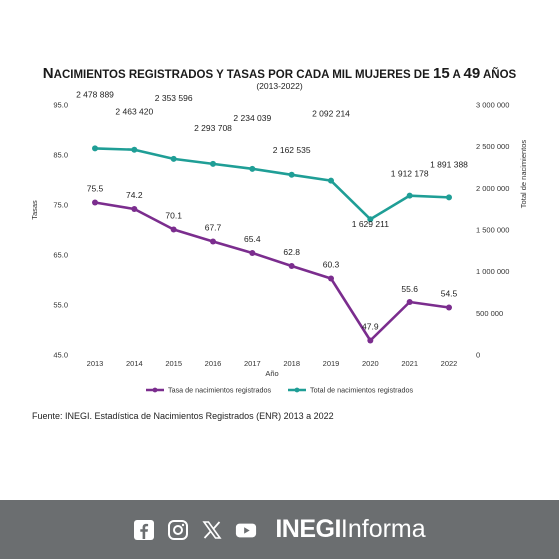 This screenshot has width=559, height=559. Describe the element at coordinates (95, 189) in the screenshot. I see `rate-data-label: 75.5` at that location.